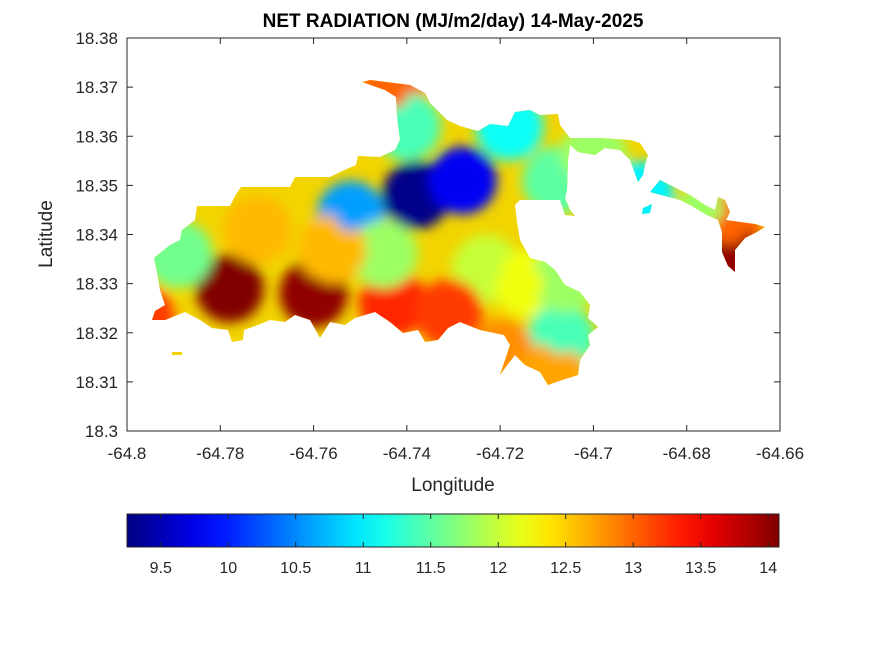 The height and width of the screenshot is (656, 875). What do you see at coordinates (633, 568) in the screenshot?
I see `colorbar-tick-label: 13` at bounding box center [633, 568].